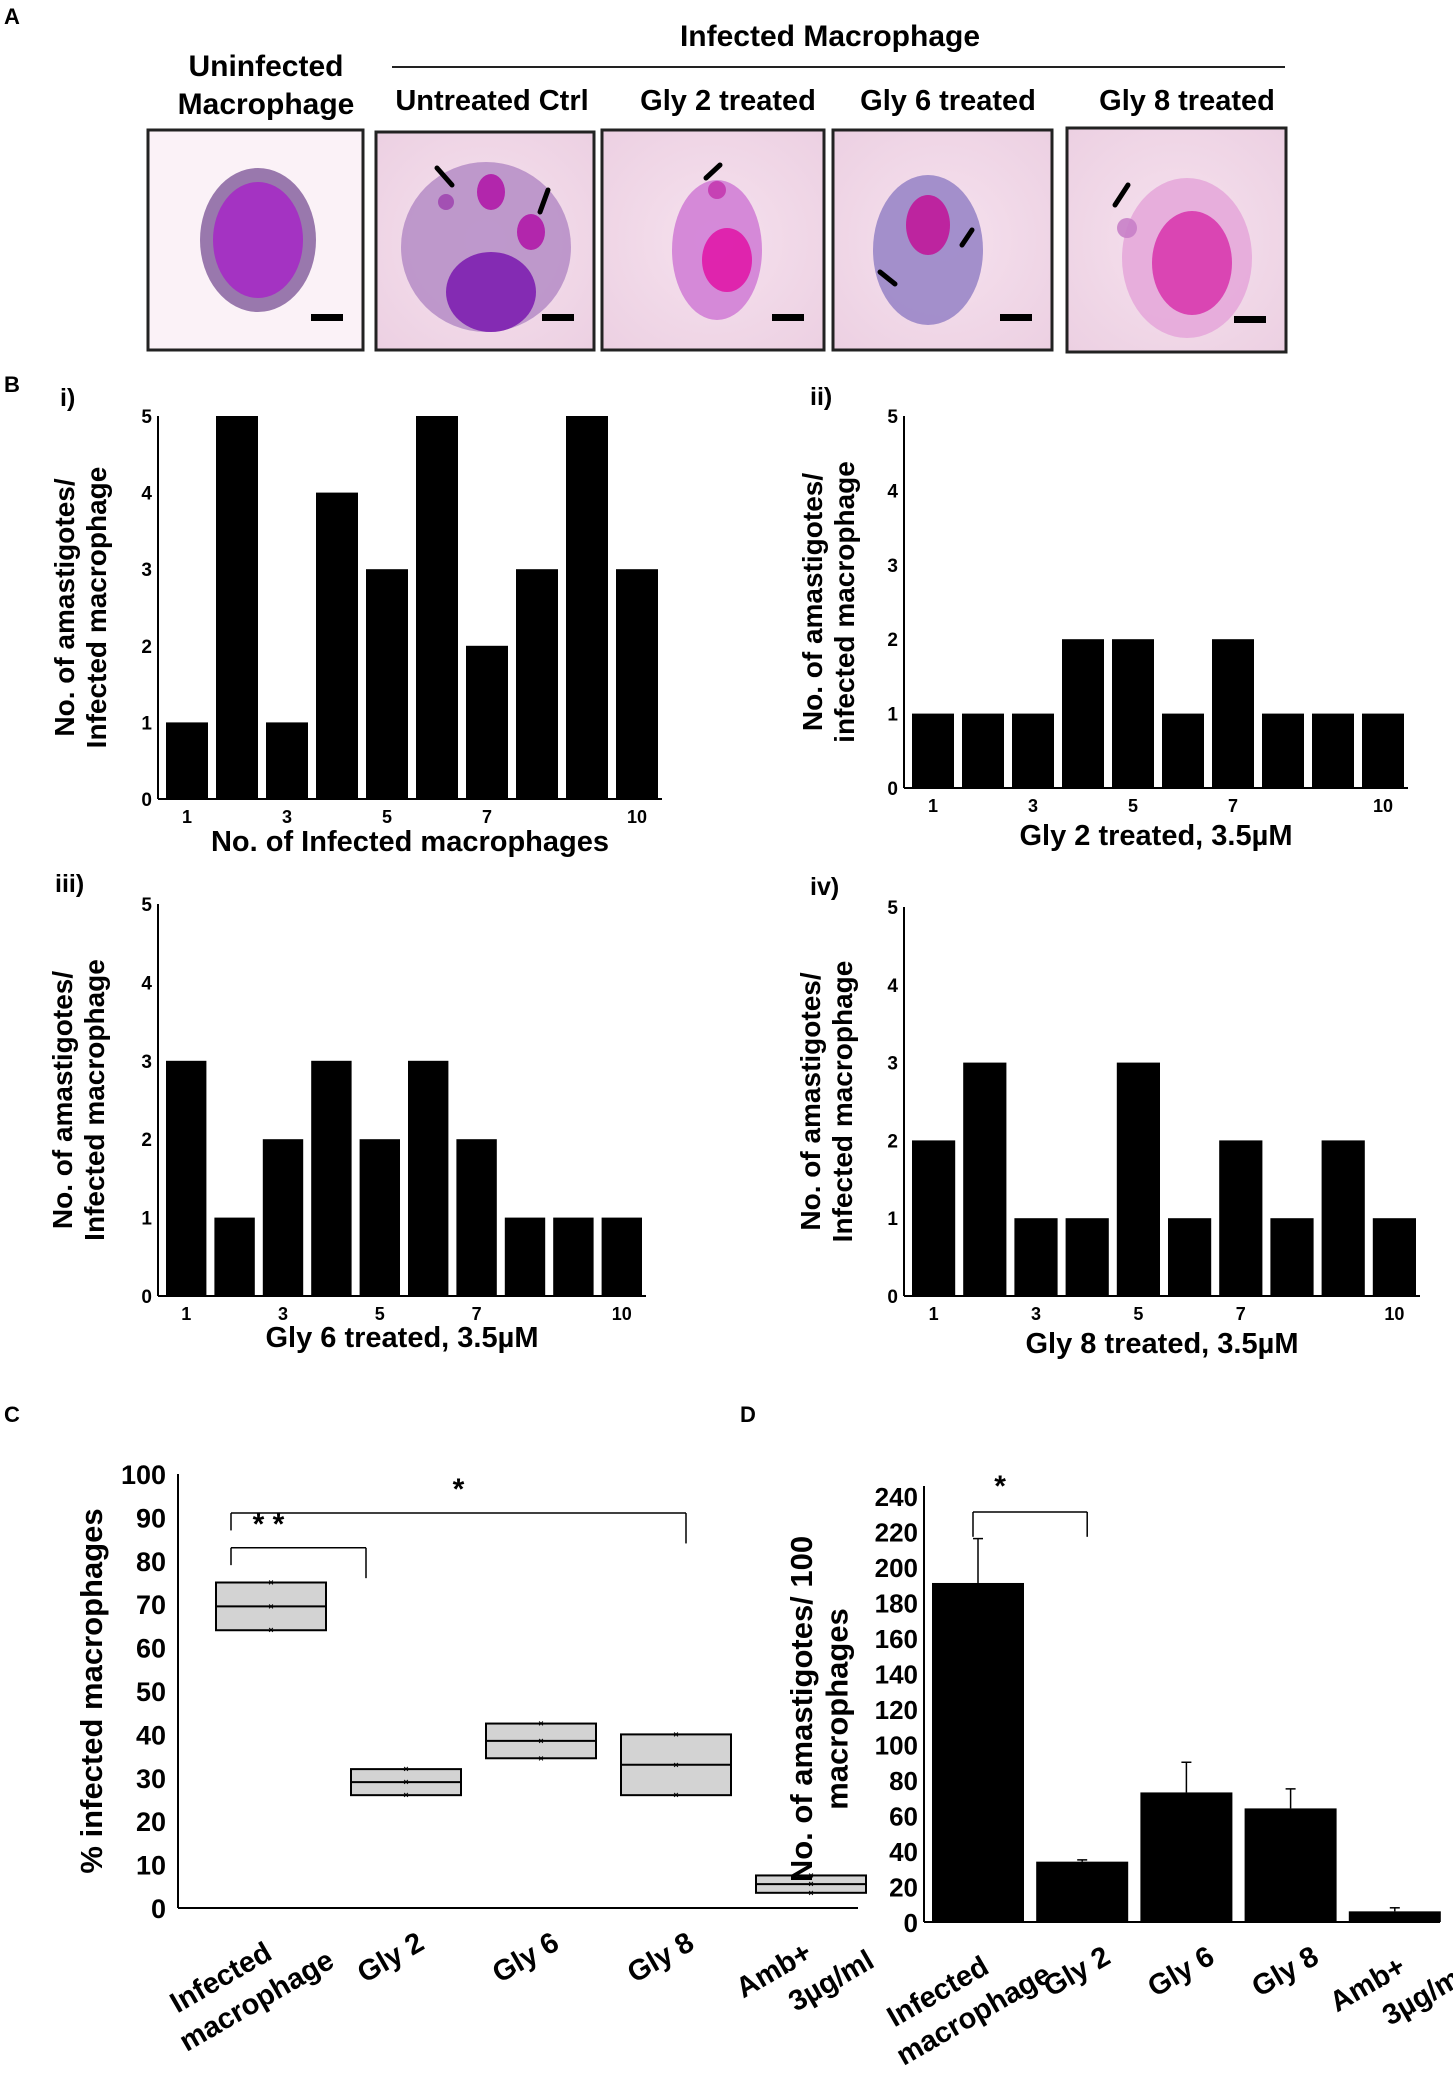 Image resolution: width=1453 pixels, height=2082 pixels. I want to click on panel-label-c: C, so click(12, 1414).